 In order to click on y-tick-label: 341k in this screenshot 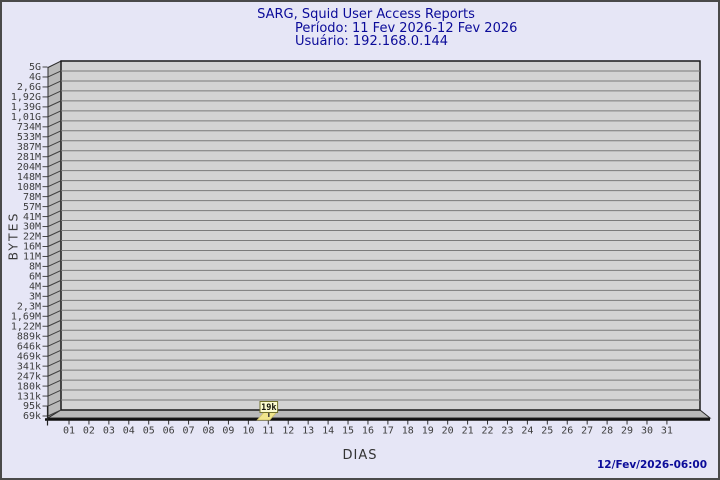, I will do `click(29, 366)`.